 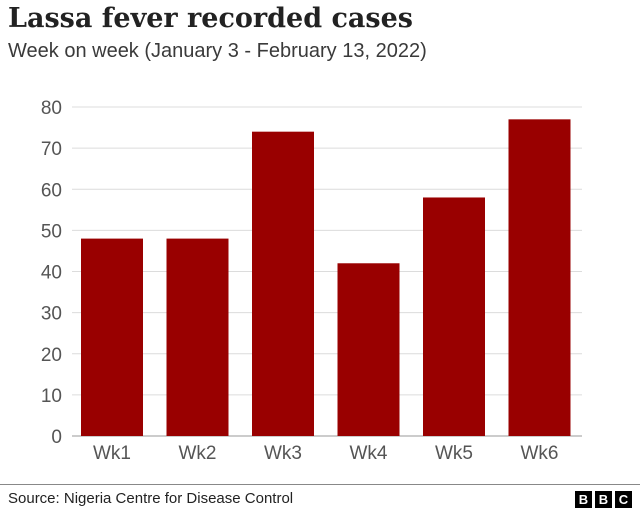 I want to click on x-tick-label: Wk6, so click(x=540, y=453).